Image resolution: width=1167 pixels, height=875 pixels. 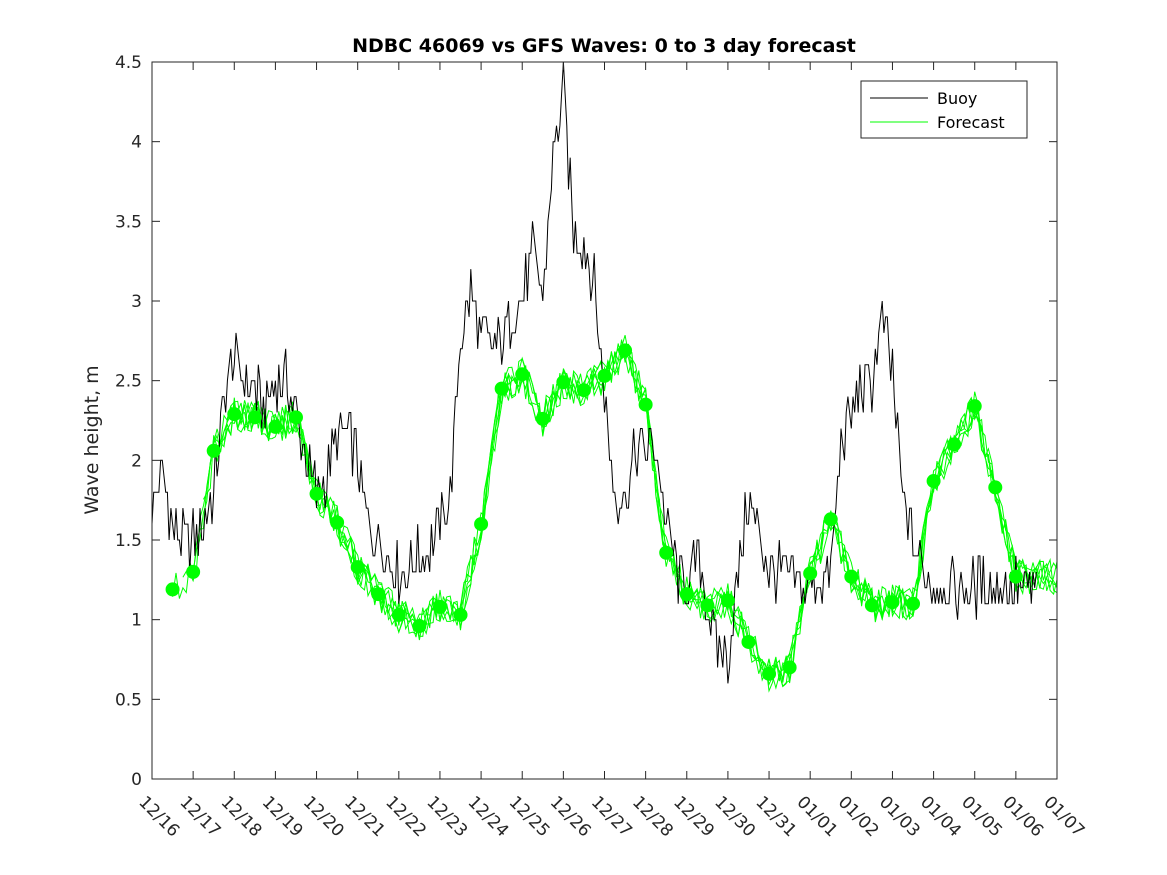 I want to click on legend-box, so click(x=944, y=109).